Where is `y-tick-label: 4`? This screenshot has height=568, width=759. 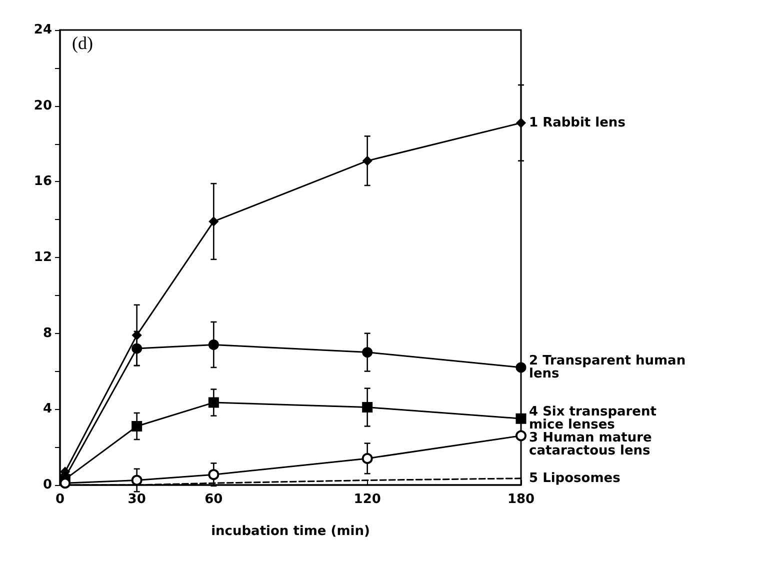
y-tick-label: 4 is located at coordinates (47, 409).